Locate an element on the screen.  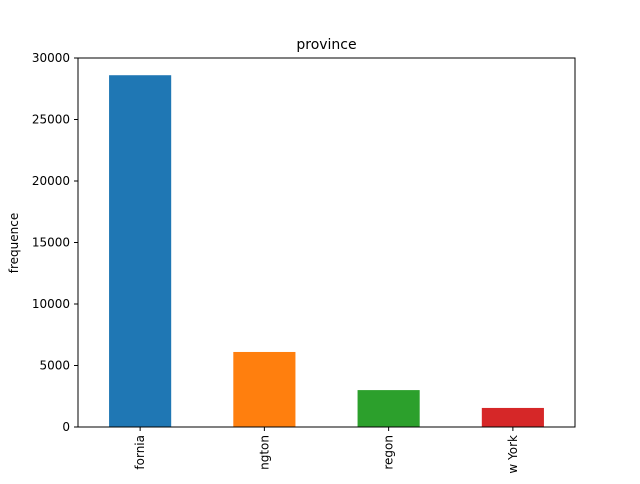
y-tick-label-4: 15000 is located at coordinates (51, 243).